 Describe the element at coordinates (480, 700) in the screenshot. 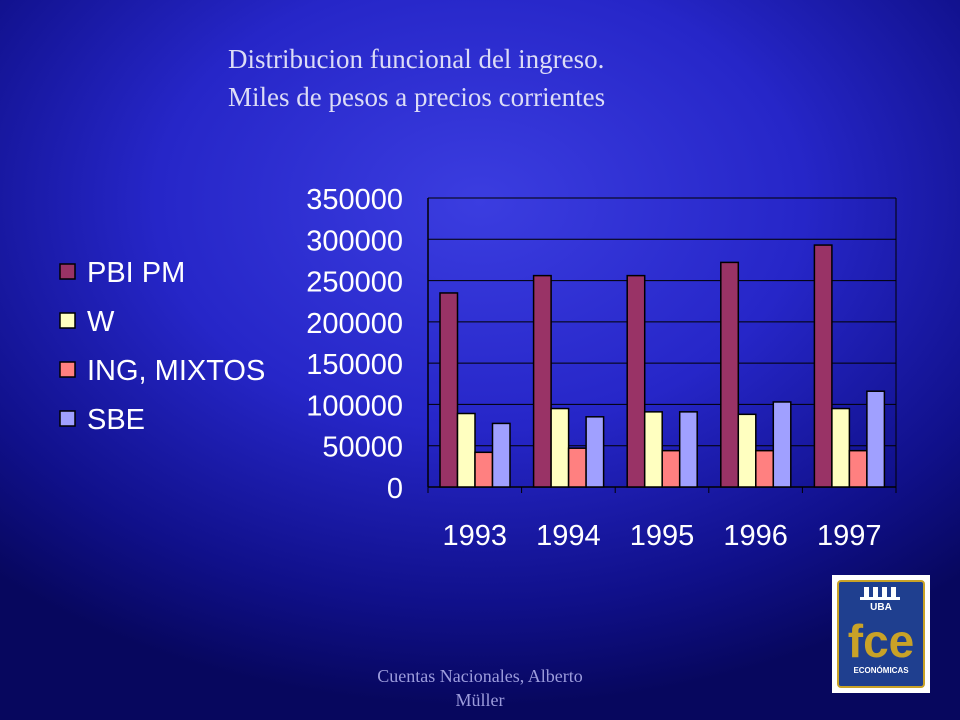

I see `footer-line-2: Müller` at that location.